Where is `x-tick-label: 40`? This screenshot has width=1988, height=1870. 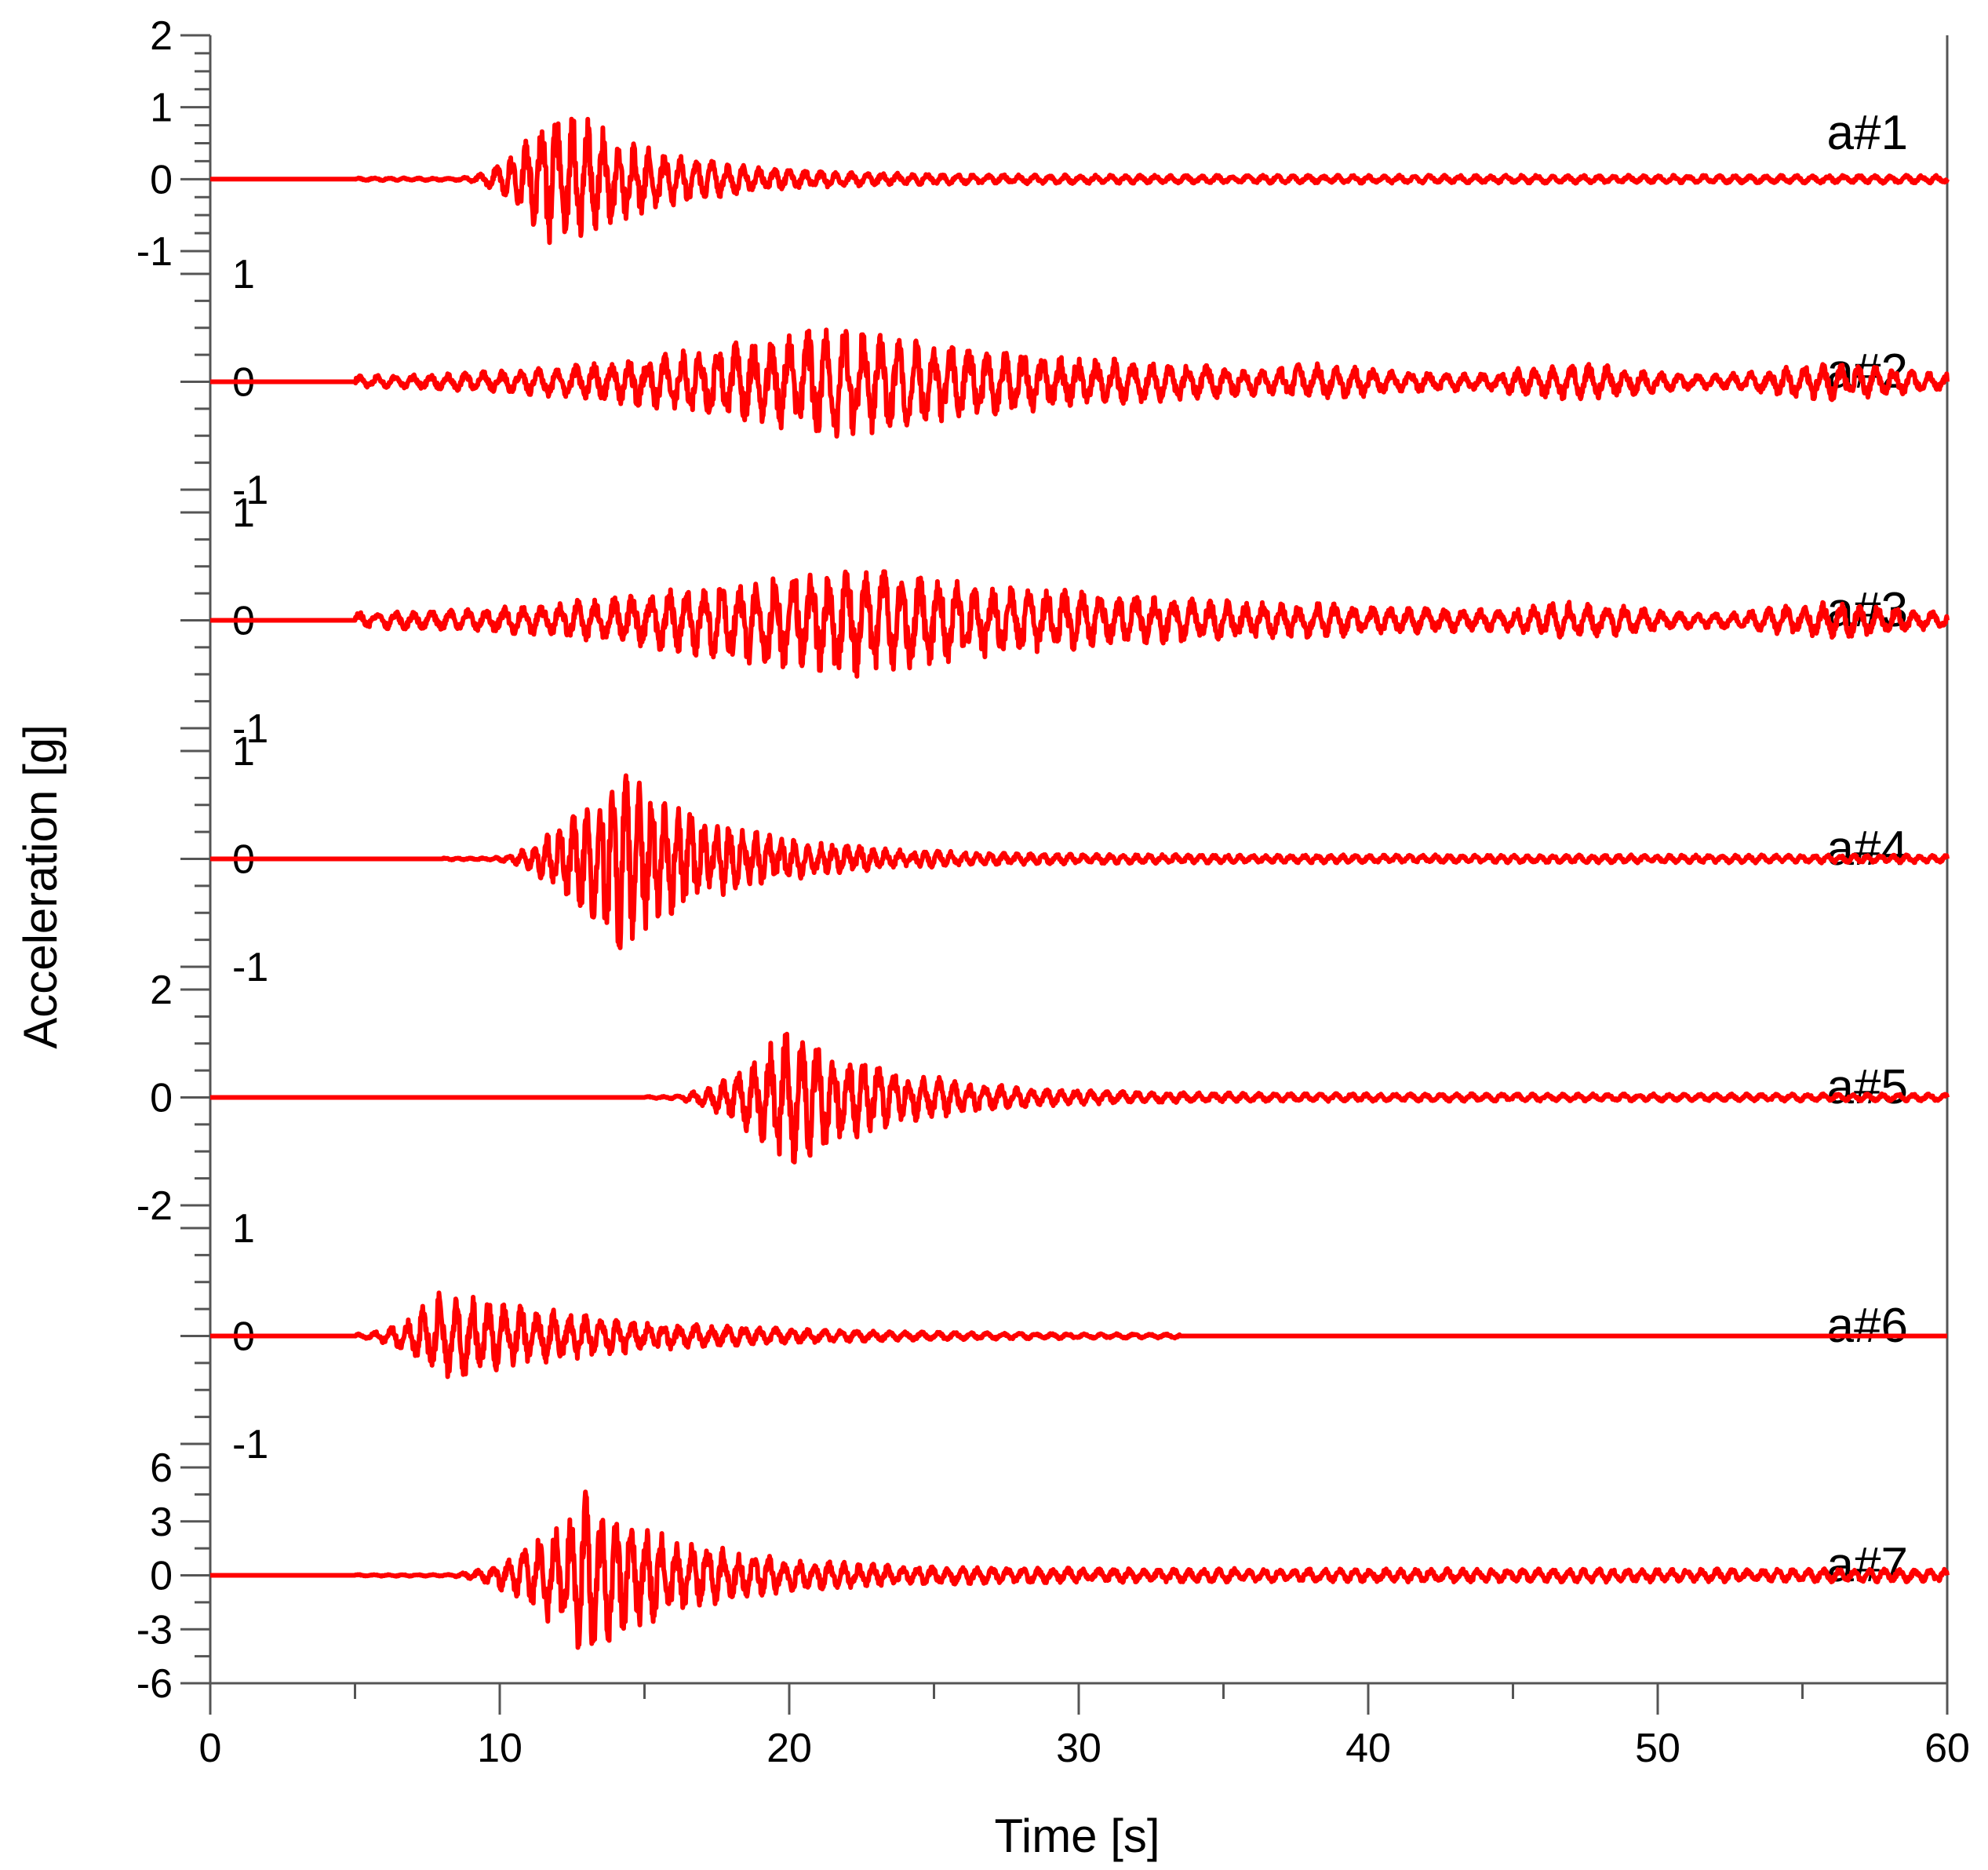
x-tick-label: 40 is located at coordinates (1368, 1749).